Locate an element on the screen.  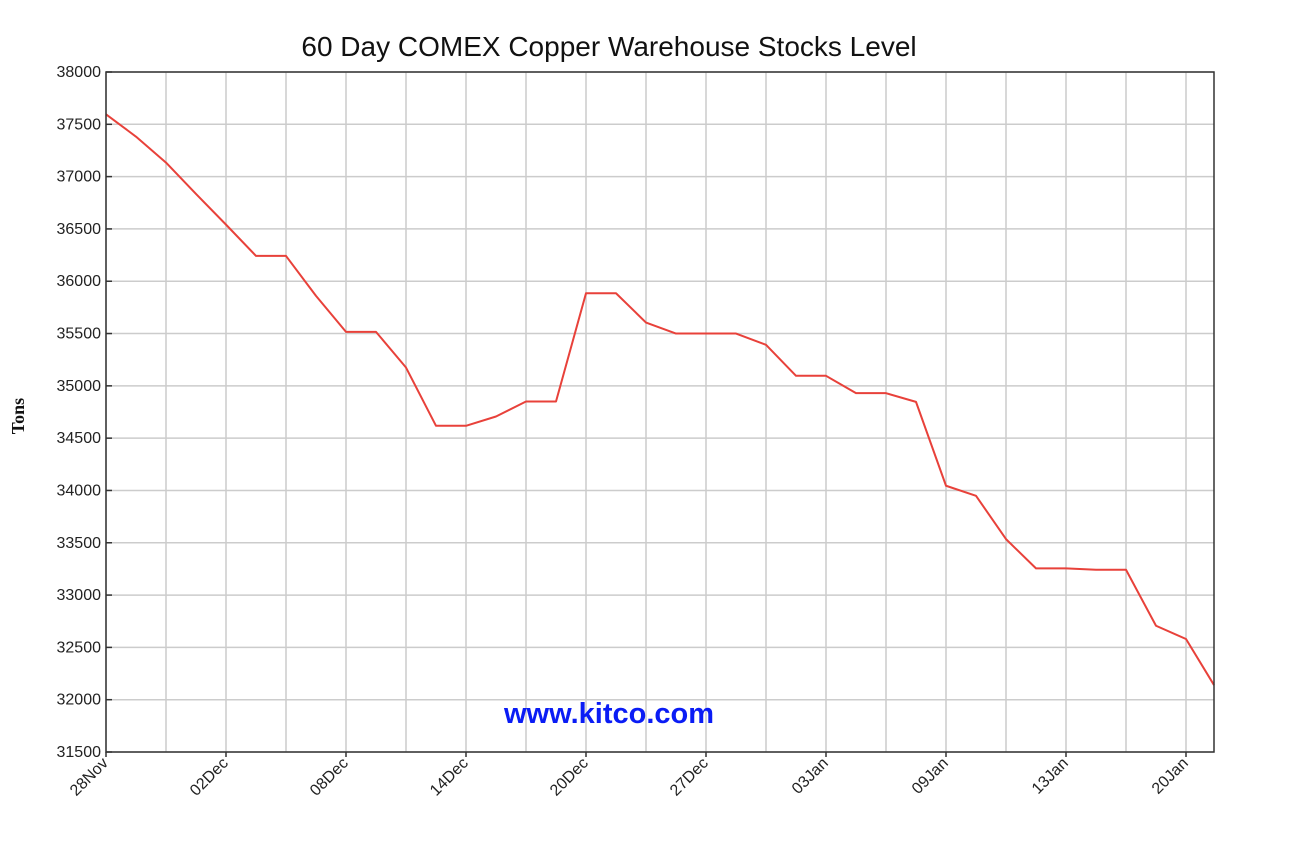
y-tick-label: 34000 is located at coordinates (79, 490).